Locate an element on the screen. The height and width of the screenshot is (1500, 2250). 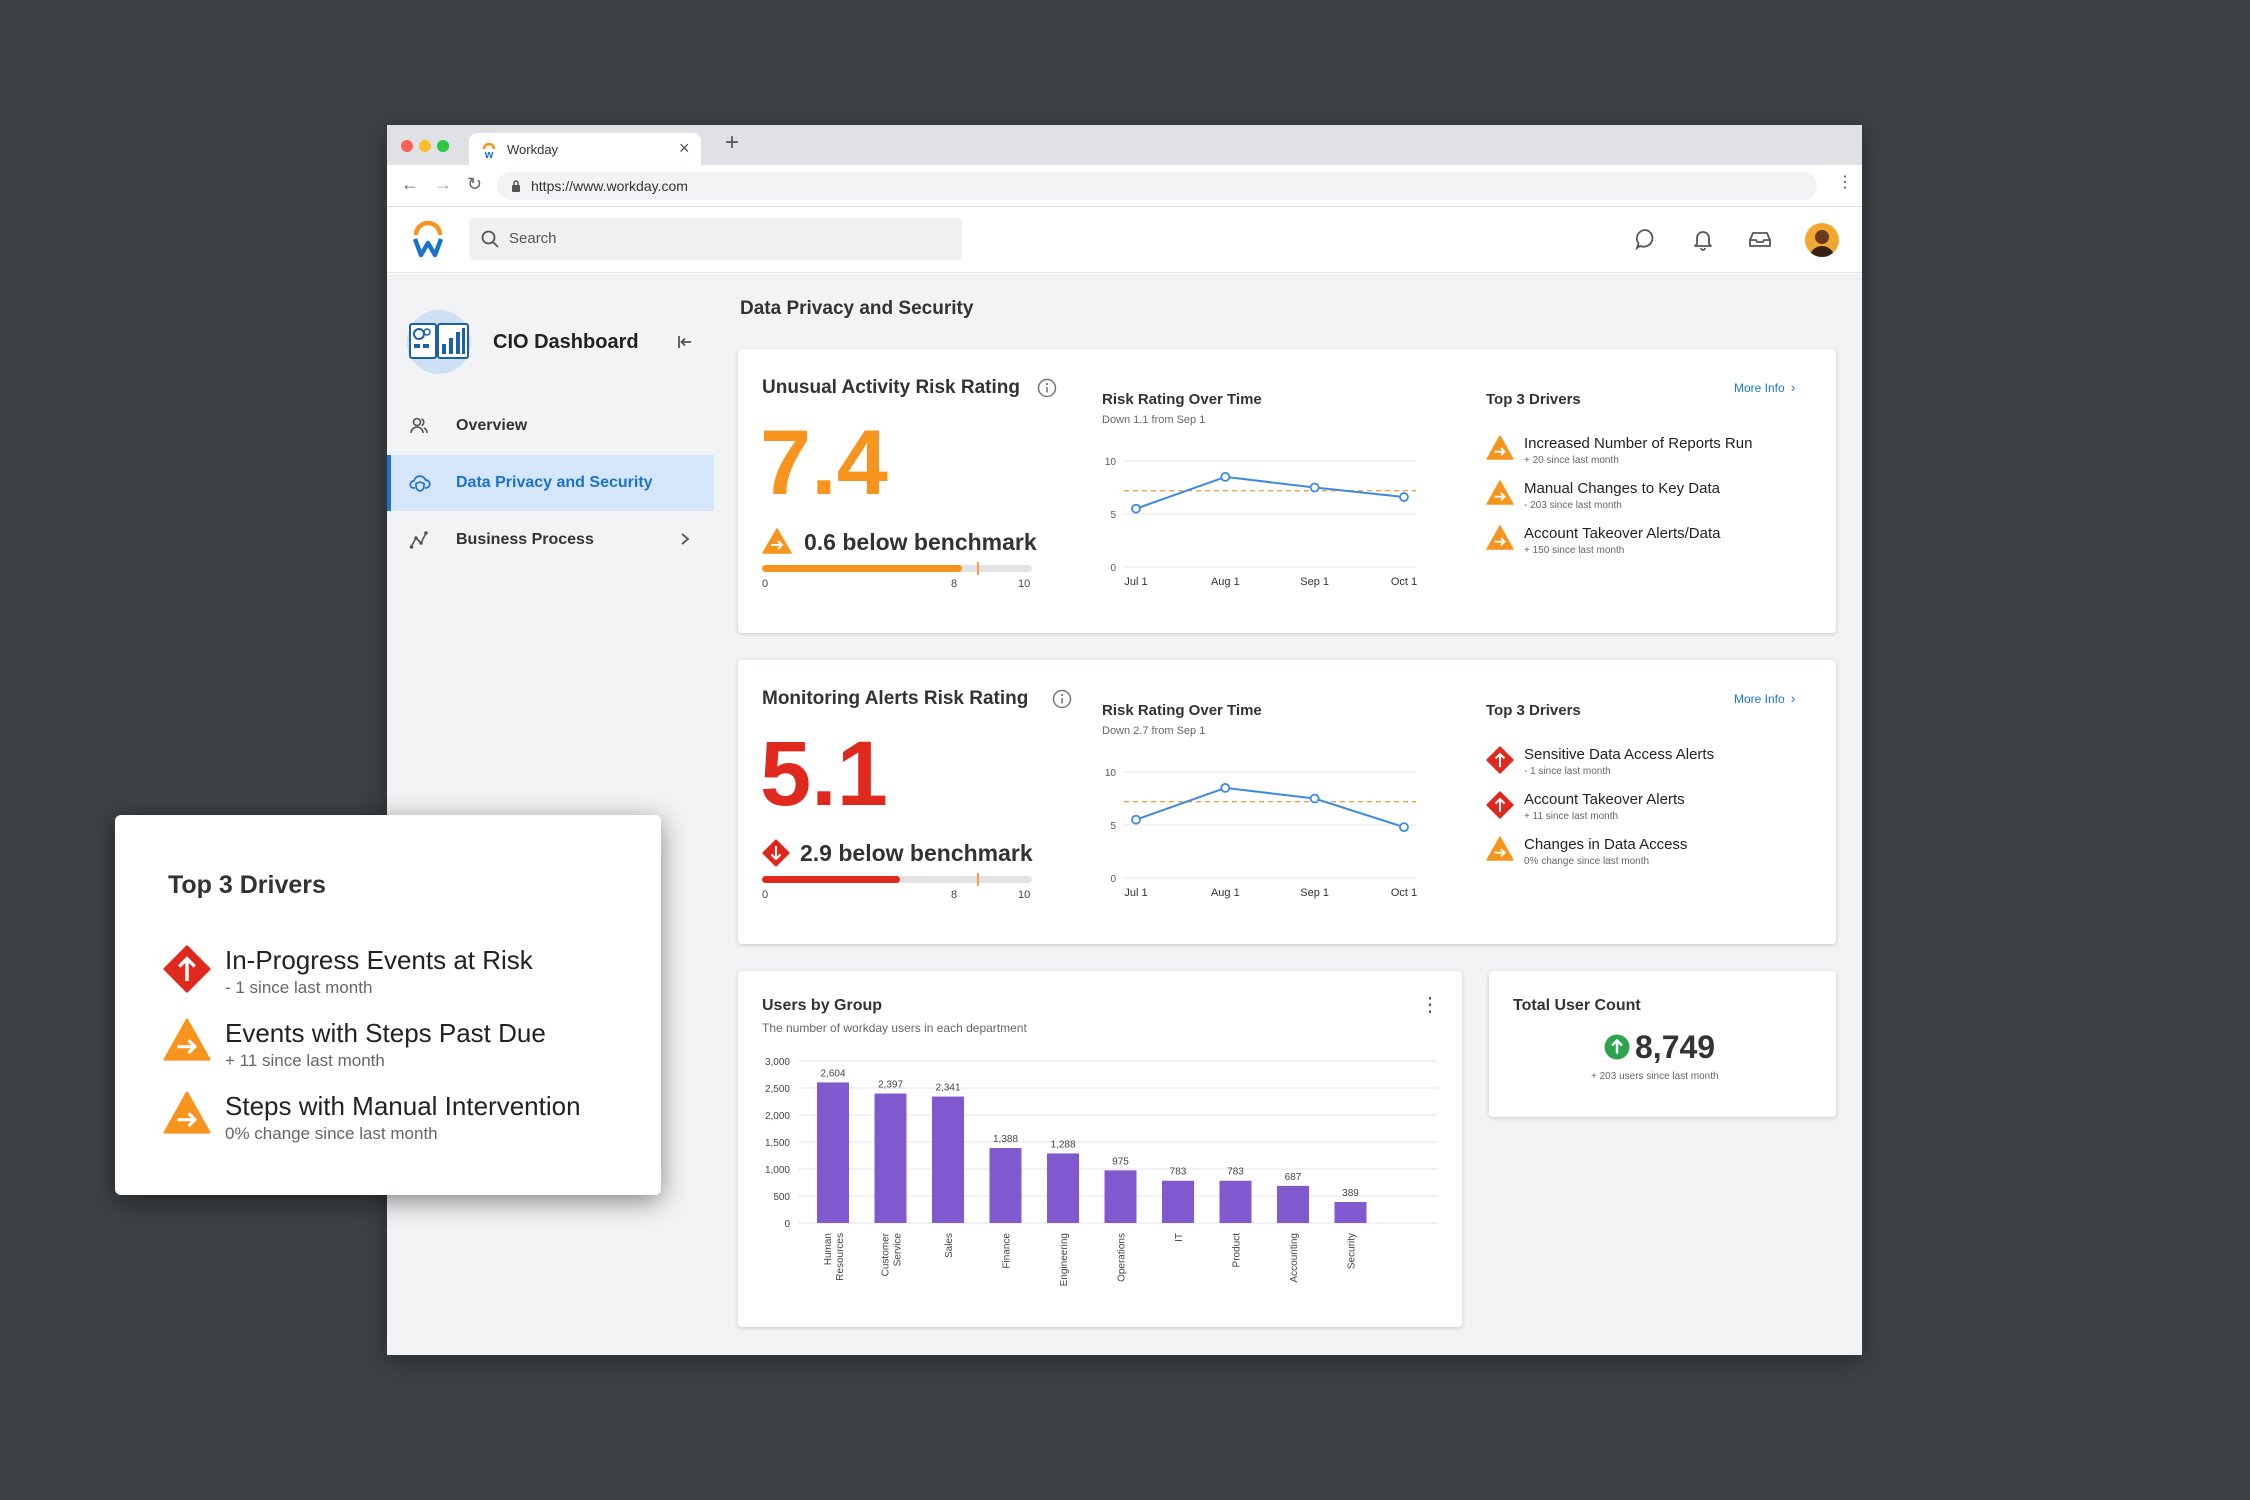
chat-icon is located at coordinates (1646, 239).